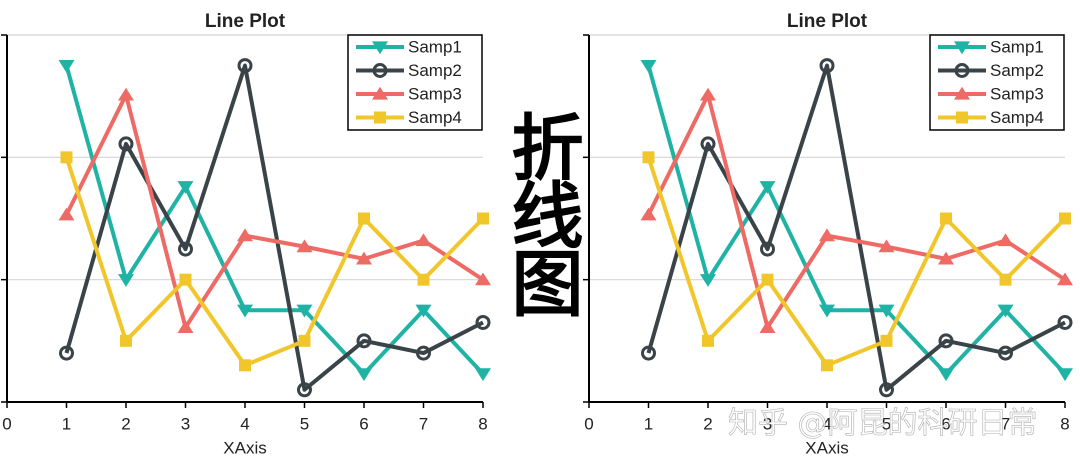 The width and height of the screenshot is (1080, 461). I want to click on x-tick-label: 3, so click(767, 423).